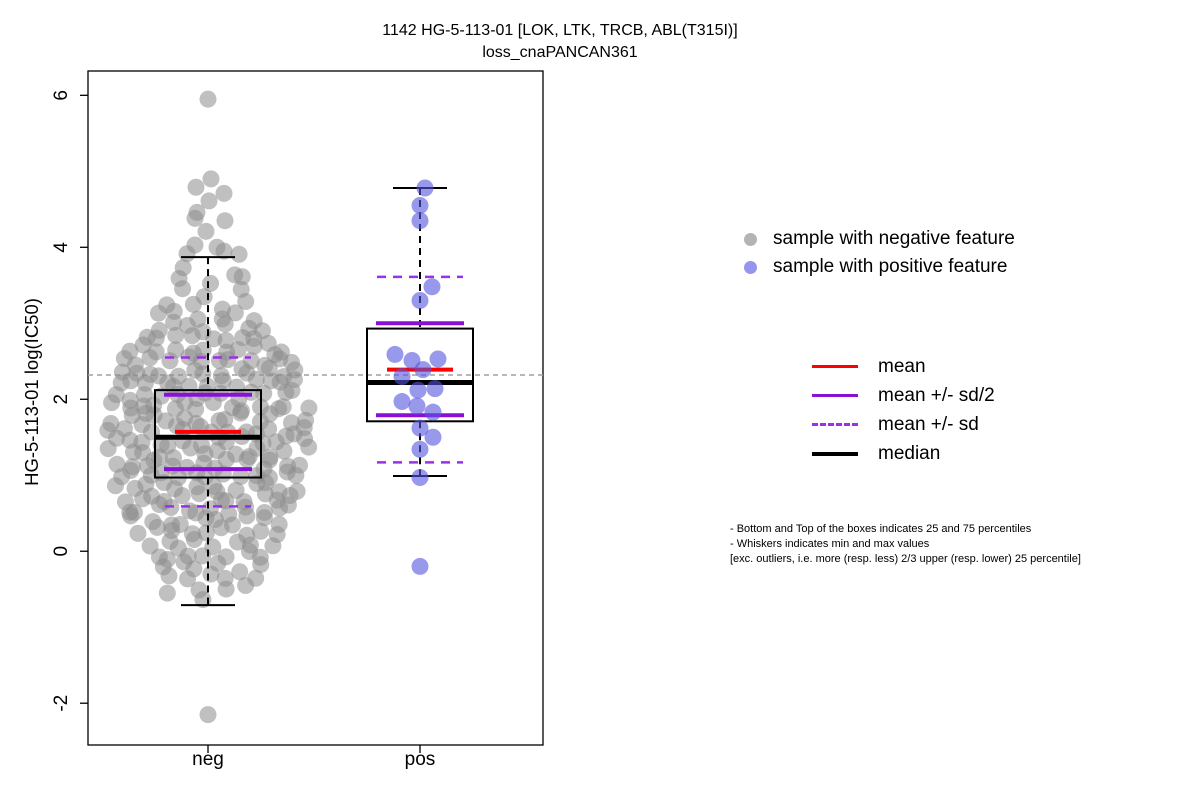 Image resolution: width=1200 pixels, height=800 pixels. Describe the element at coordinates (61, 247) in the screenshot. I see `y-tick-label: 4` at that location.